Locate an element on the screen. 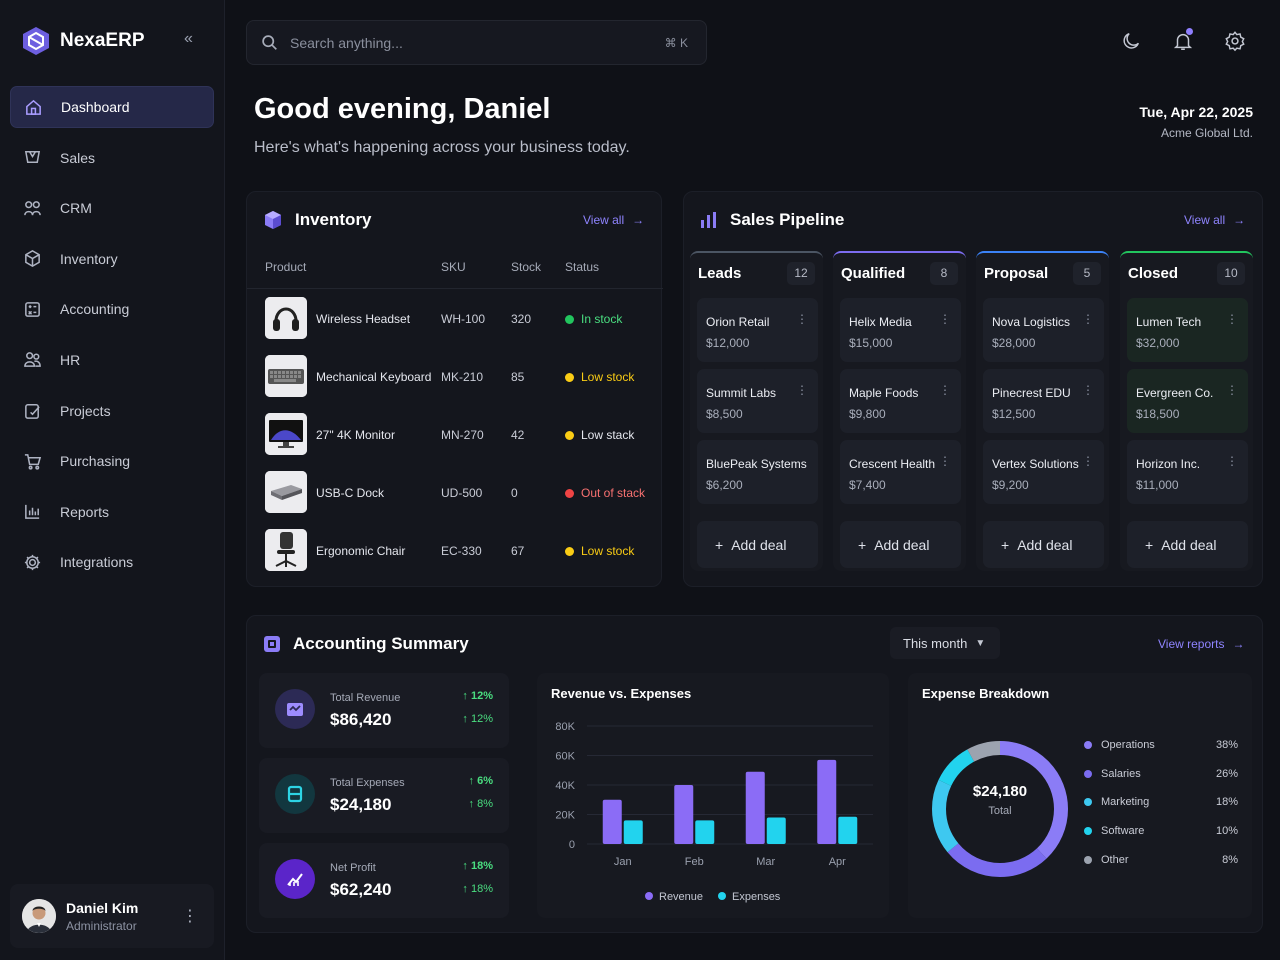  kpi-card-revenue: Total Revenue $86,420 ↑ 12% ↑ 12% is located at coordinates (384, 710).